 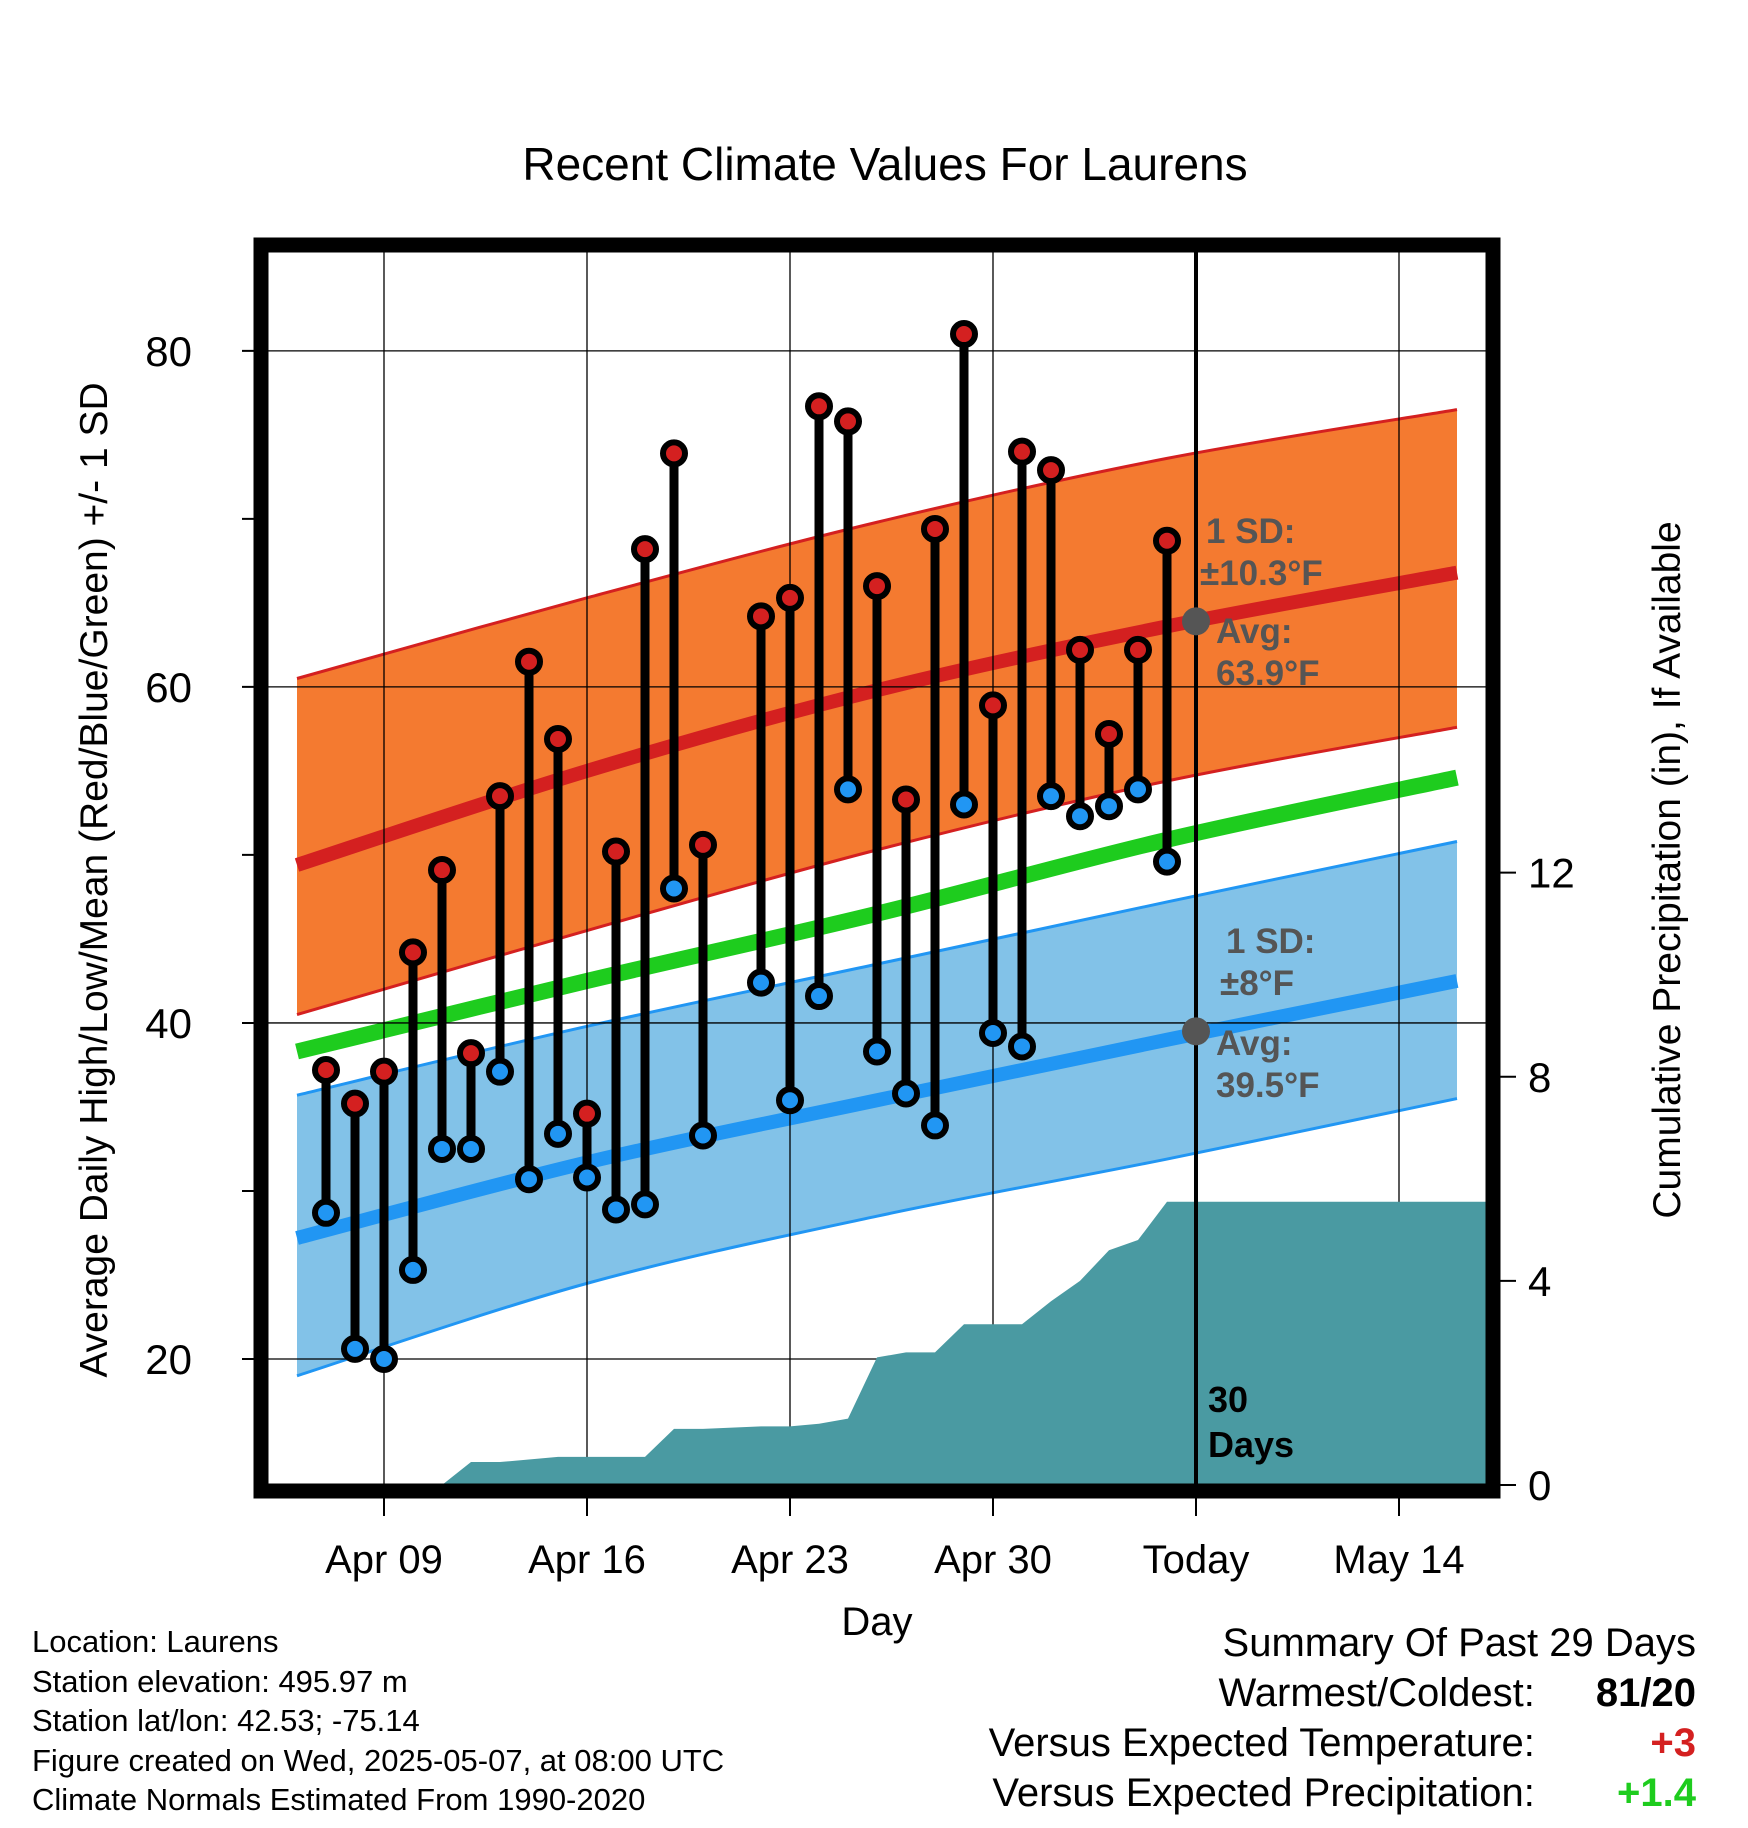 What do you see at coordinates (155, 1641) in the screenshot?
I see `location-text: Location: Laurens` at bounding box center [155, 1641].